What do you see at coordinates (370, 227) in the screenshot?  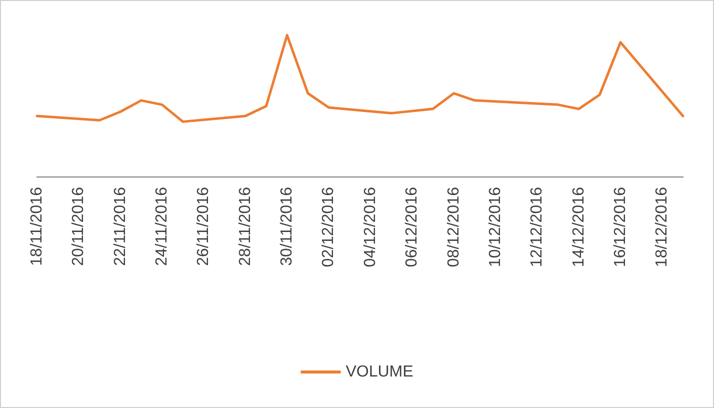 I see `x-tick-label: 04/12/2016` at bounding box center [370, 227].